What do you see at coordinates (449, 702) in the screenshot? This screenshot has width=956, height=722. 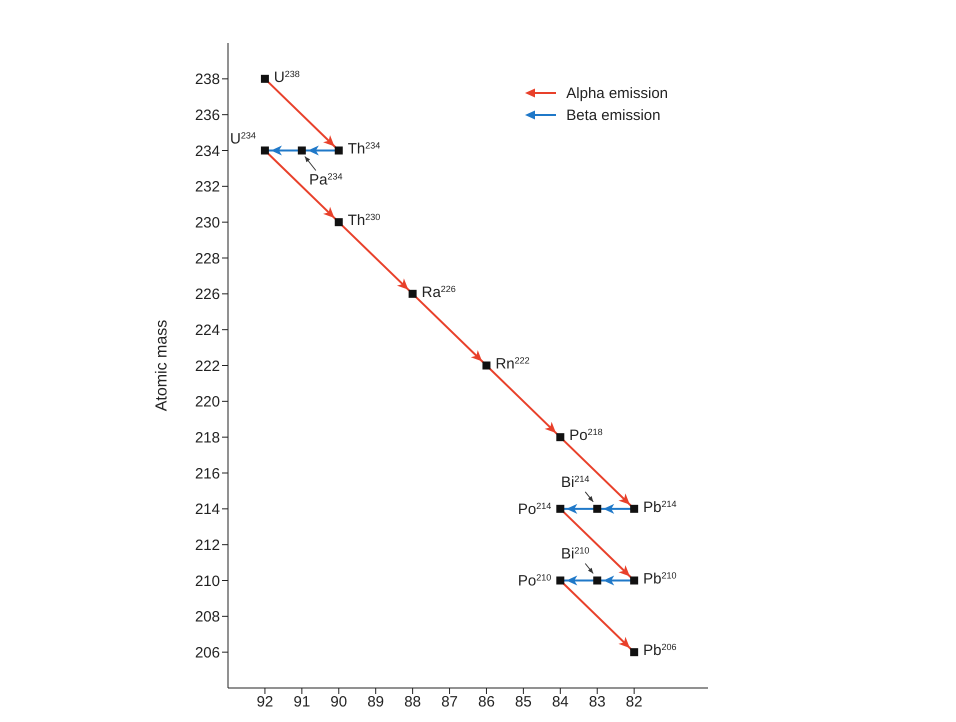 I see `x-tick-label: 87` at bounding box center [449, 702].